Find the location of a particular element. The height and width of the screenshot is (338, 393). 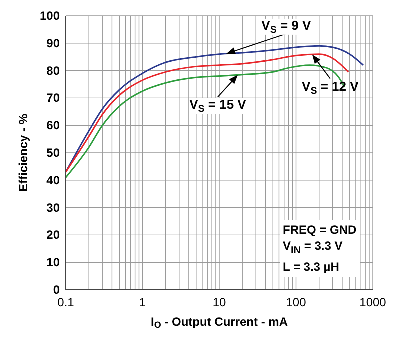

annotation: L = 3.3 µH is located at coordinates (311, 267).